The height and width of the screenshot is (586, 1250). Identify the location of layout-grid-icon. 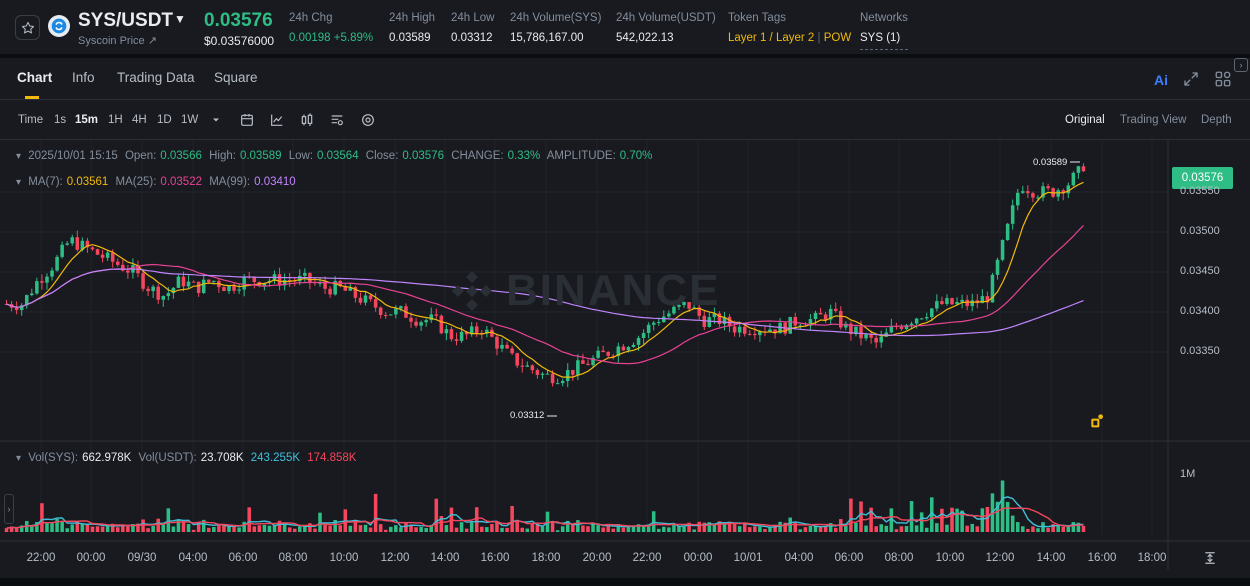
(1223, 79).